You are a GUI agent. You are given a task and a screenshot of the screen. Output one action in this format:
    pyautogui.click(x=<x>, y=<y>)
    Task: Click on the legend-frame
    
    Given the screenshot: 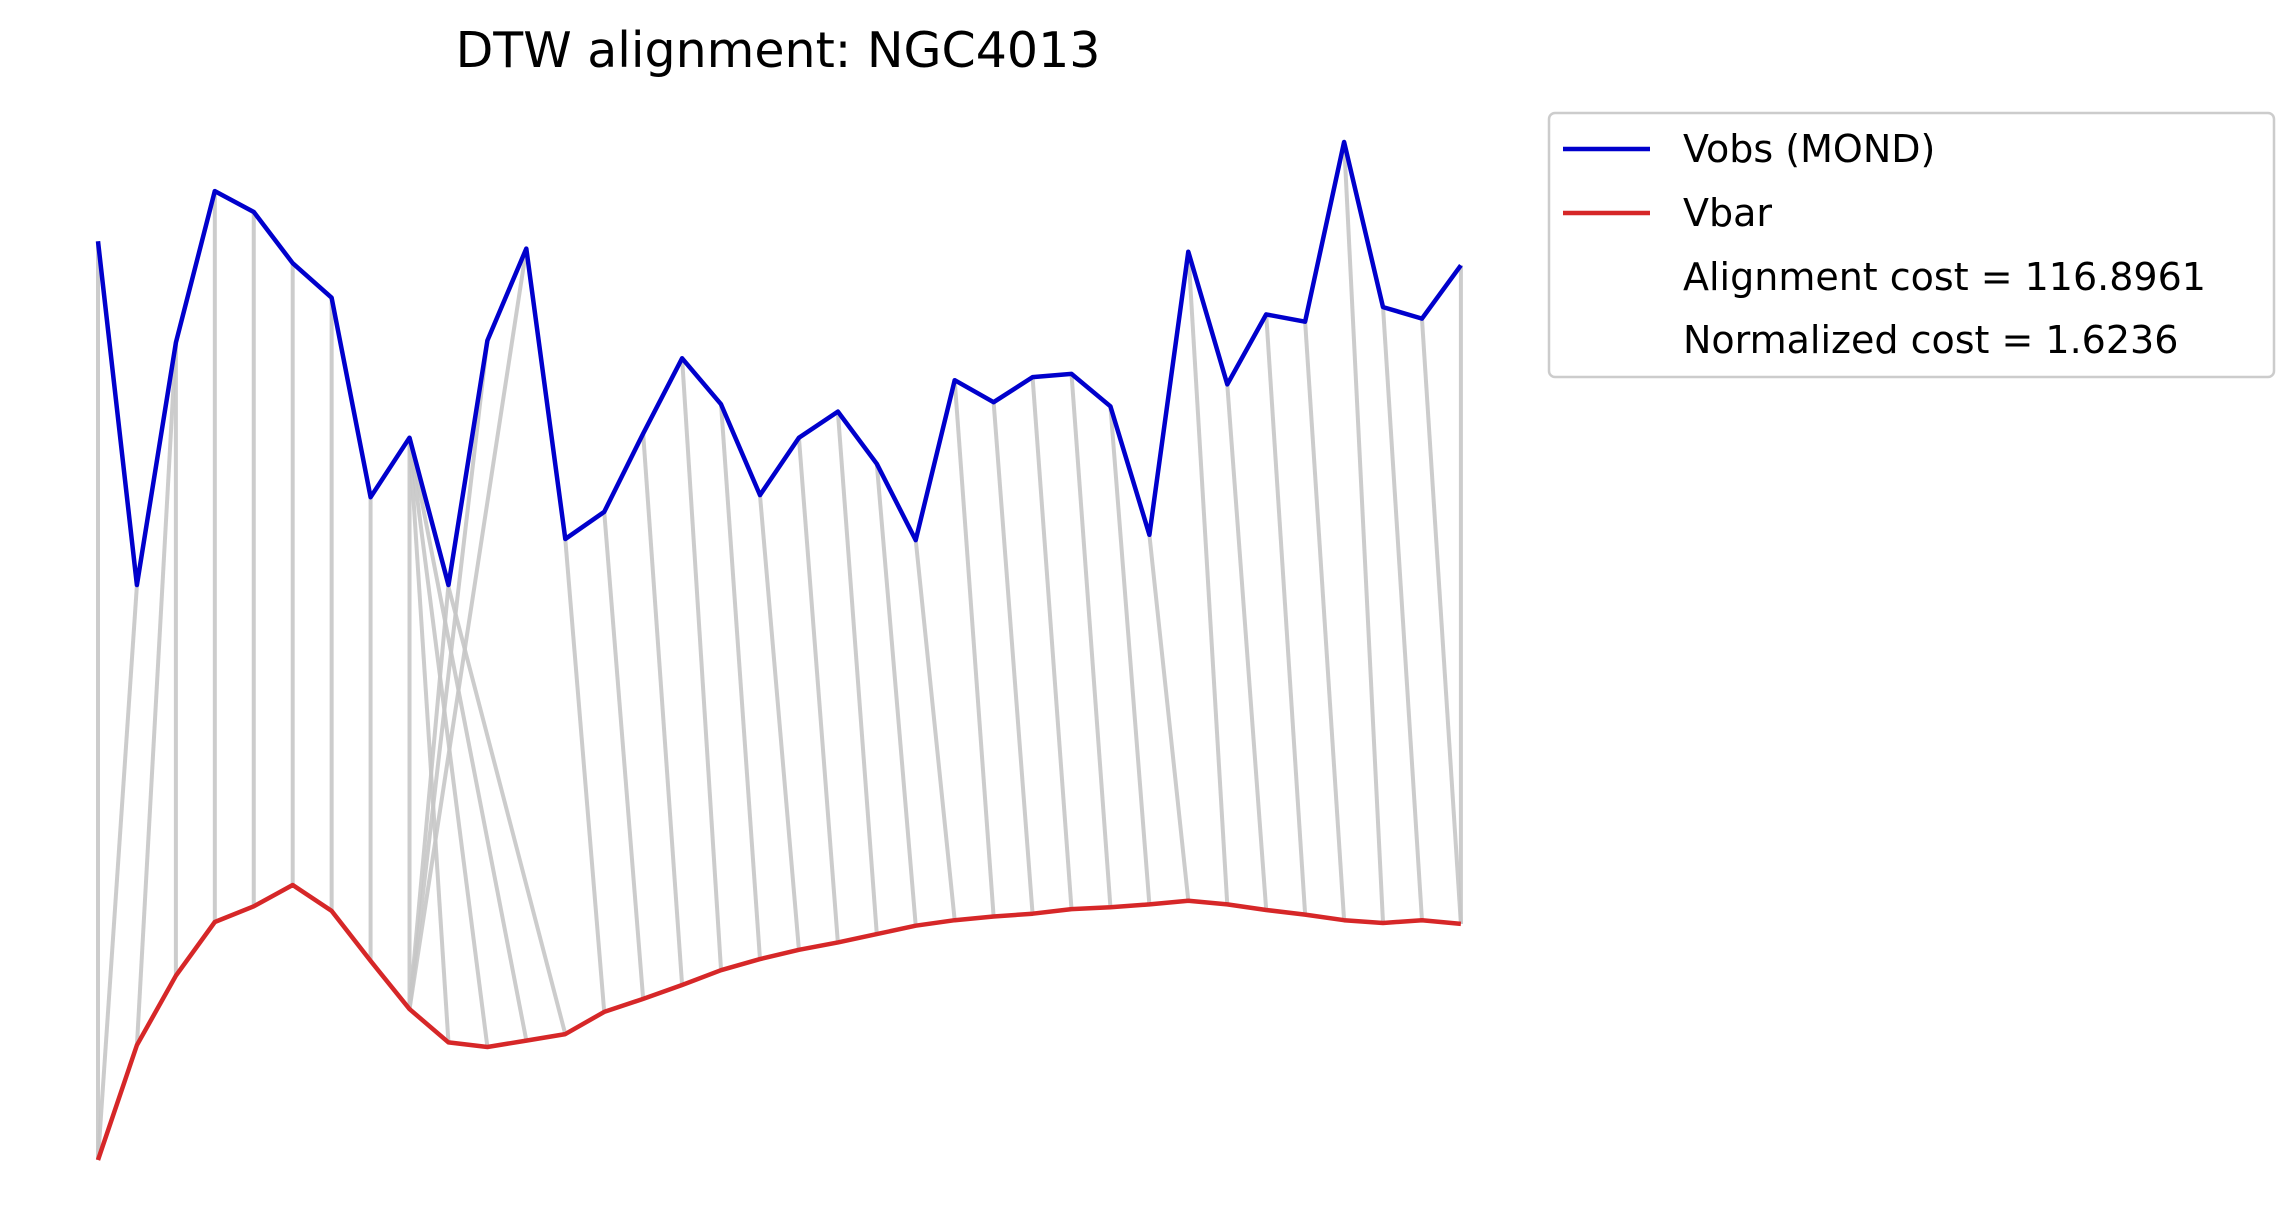 What is the action you would take?
    pyautogui.click(x=1911, y=245)
    